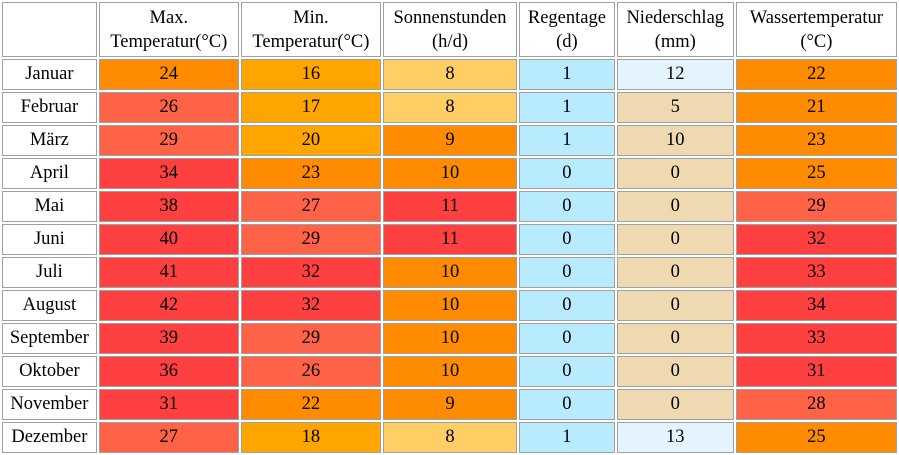 Image resolution: width=899 pixels, height=455 pixels. I want to click on table-row: Januar 24 16 8 1 12 22, so click(449, 74).